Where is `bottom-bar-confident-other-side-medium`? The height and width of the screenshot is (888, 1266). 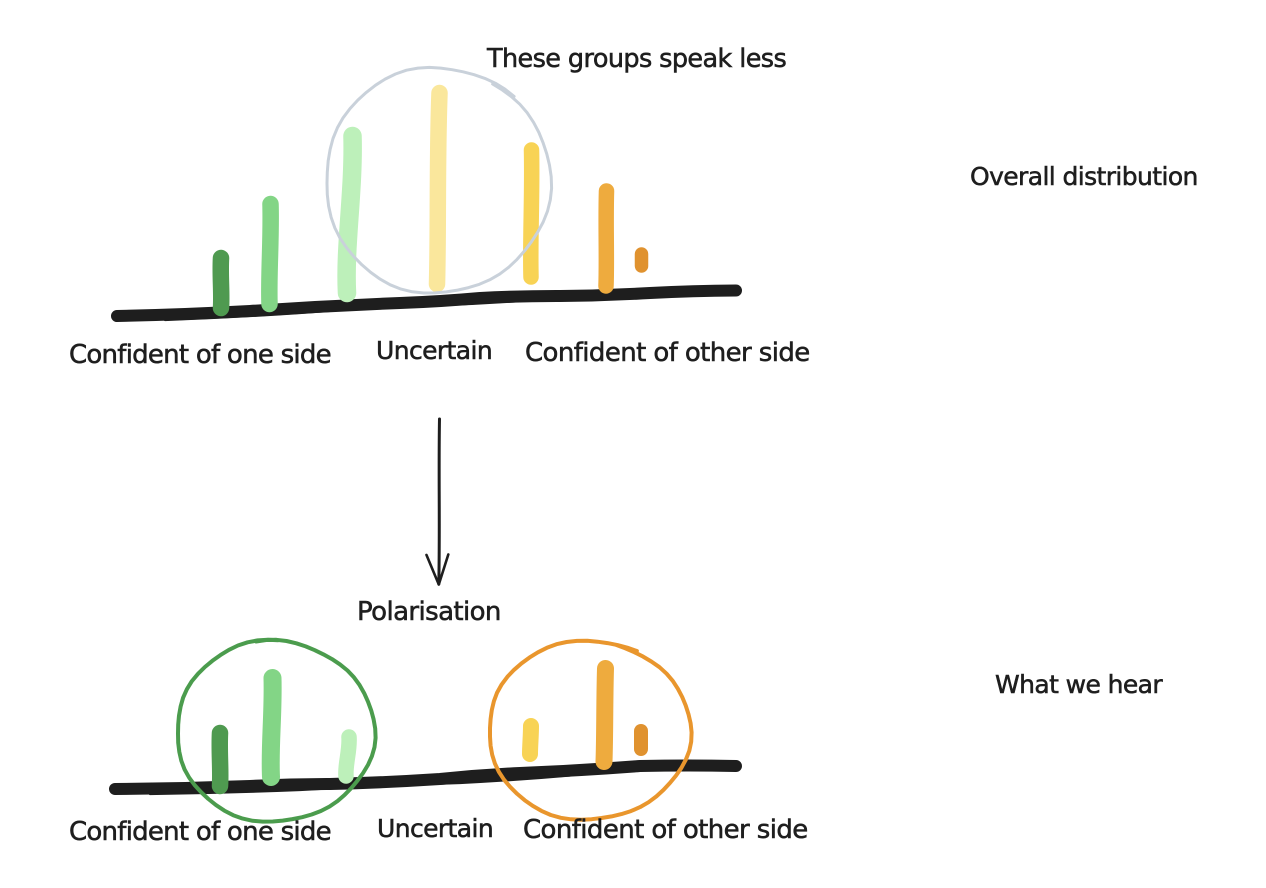 bottom-bar-confident-other-side-medium is located at coordinates (604, 715).